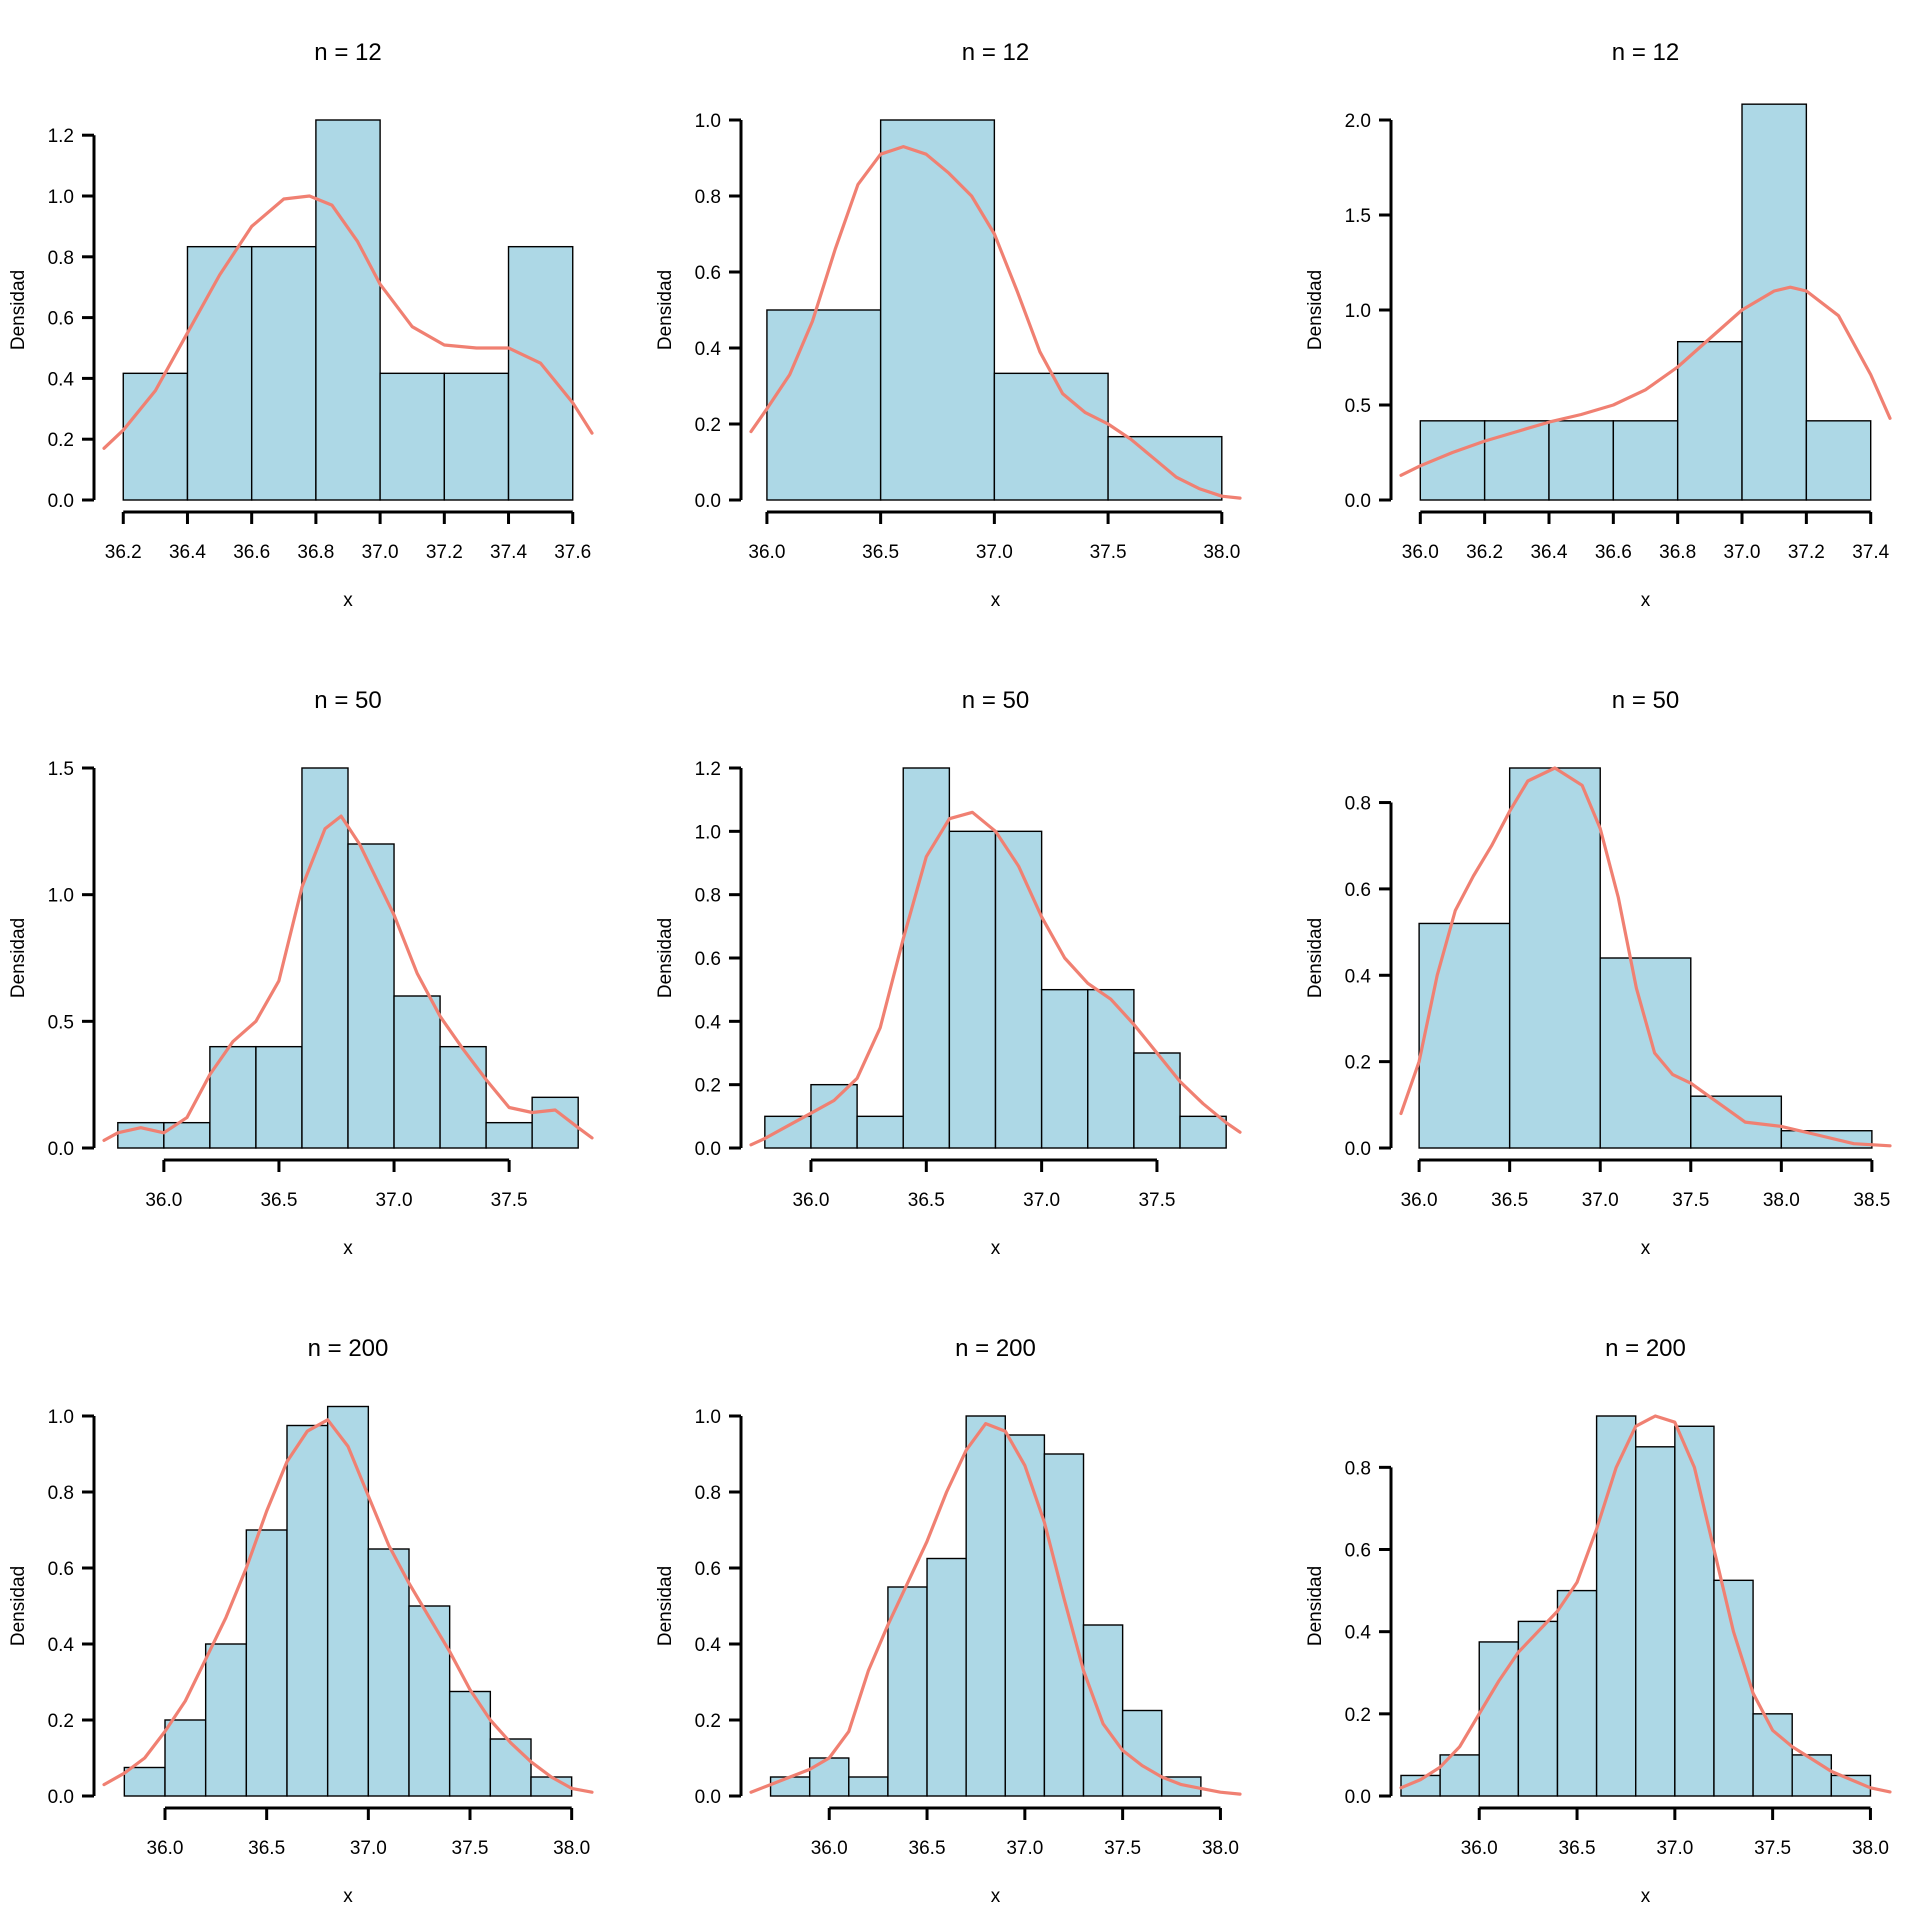  I want to click on x-tick-label: 36.2, so click(1484, 552).